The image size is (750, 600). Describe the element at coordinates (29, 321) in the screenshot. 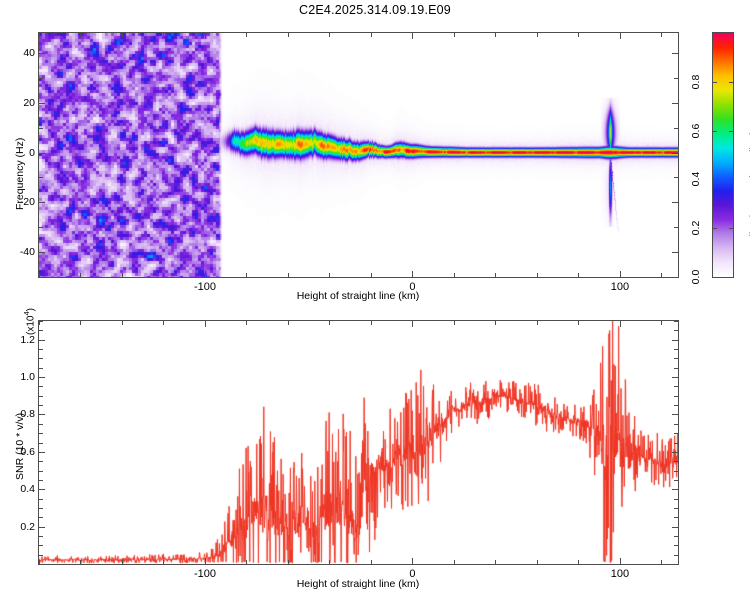

I see `snr-y-multiplier: (x104)` at that location.